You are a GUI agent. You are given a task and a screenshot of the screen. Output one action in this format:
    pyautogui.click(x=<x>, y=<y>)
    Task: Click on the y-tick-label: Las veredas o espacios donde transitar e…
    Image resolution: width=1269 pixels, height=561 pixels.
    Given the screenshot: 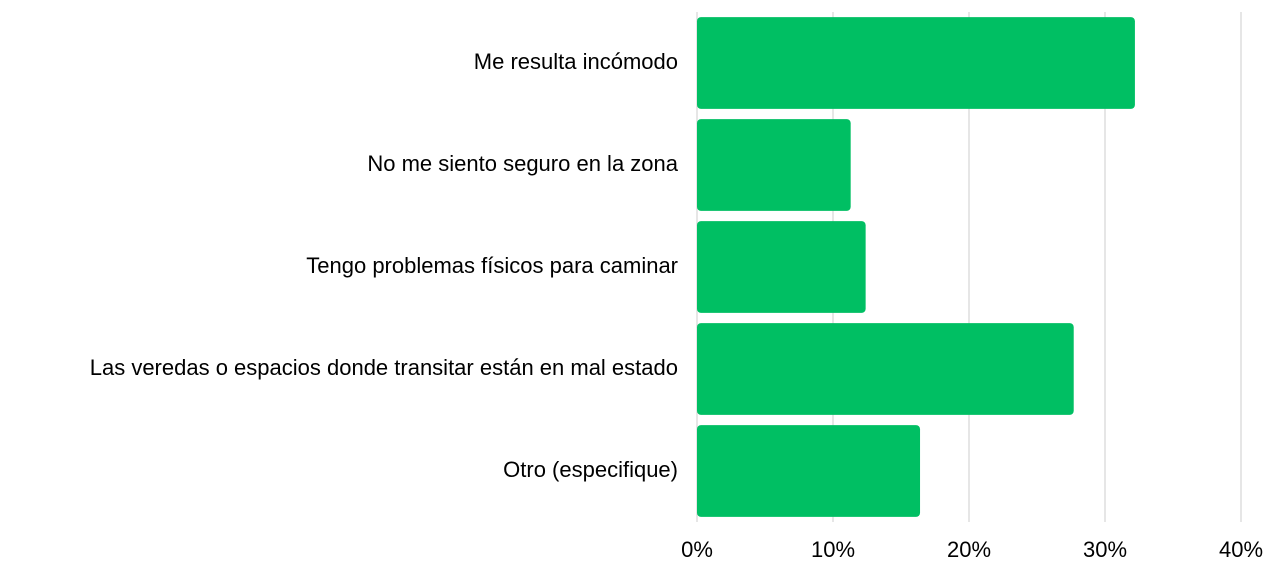 What is the action you would take?
    pyautogui.click(x=384, y=367)
    